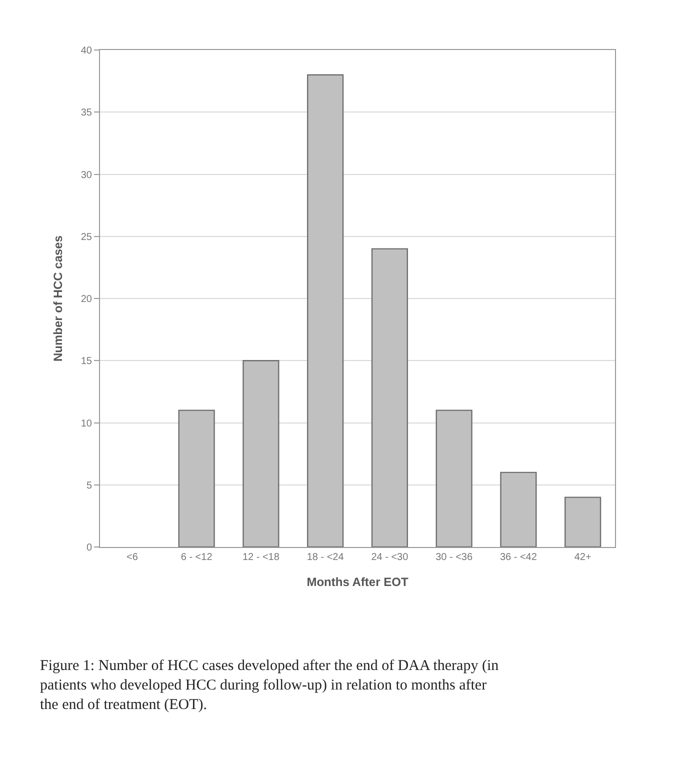 The image size is (675, 767). What do you see at coordinates (357, 581) in the screenshot?
I see `x-axis-title: Months After EOT` at bounding box center [357, 581].